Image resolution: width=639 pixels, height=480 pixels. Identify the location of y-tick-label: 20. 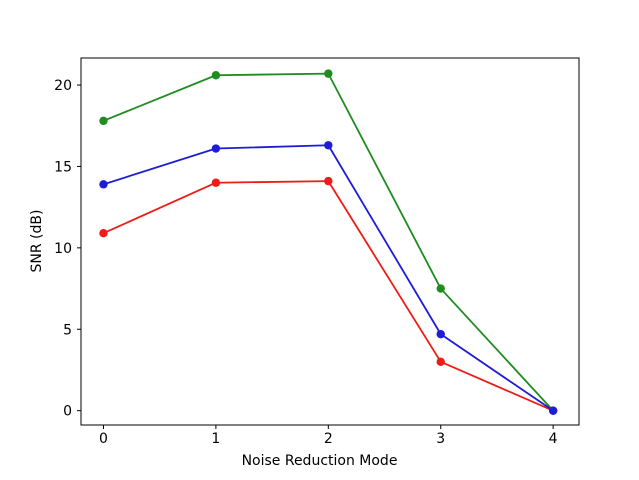
(63, 86).